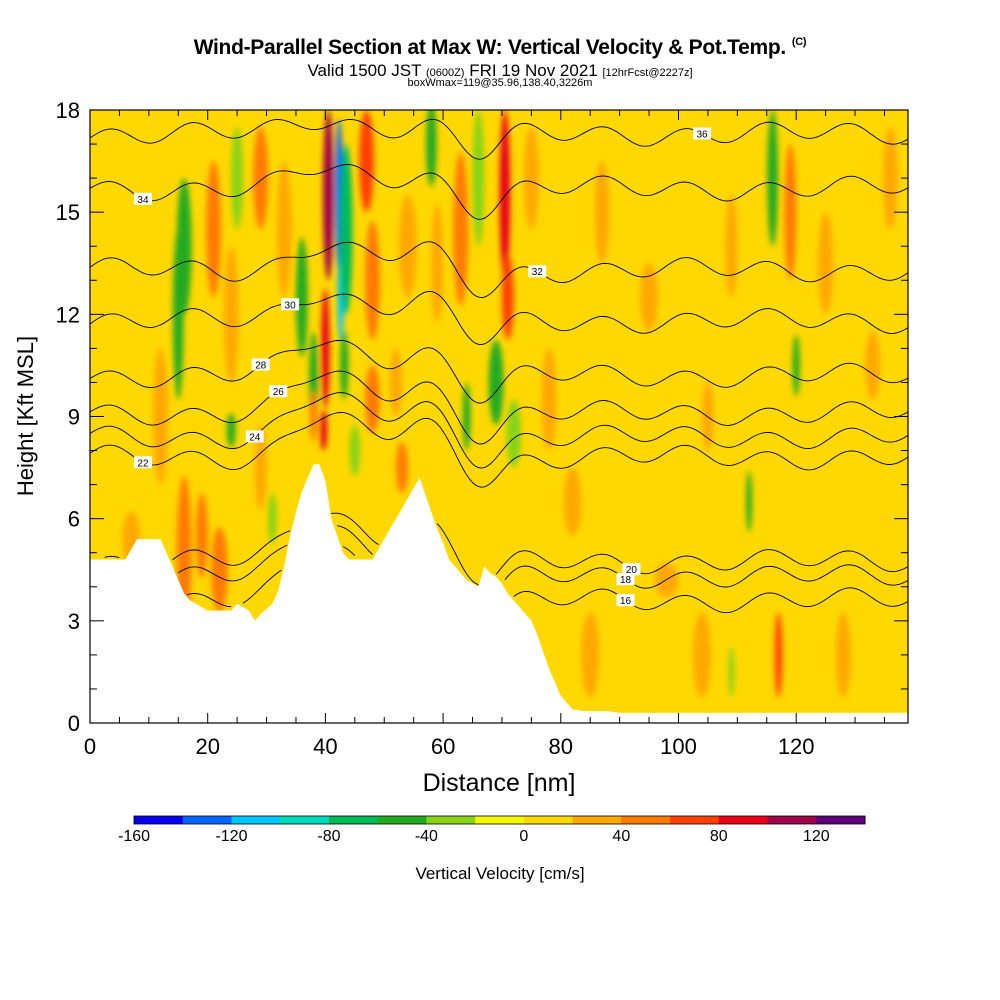  I want to click on x-tick-label: 60, so click(443, 746).